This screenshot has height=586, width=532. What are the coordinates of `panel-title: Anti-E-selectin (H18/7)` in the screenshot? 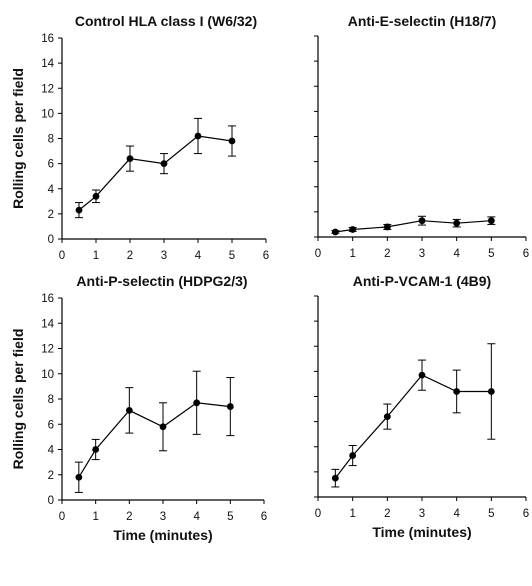 It's located at (422, 21).